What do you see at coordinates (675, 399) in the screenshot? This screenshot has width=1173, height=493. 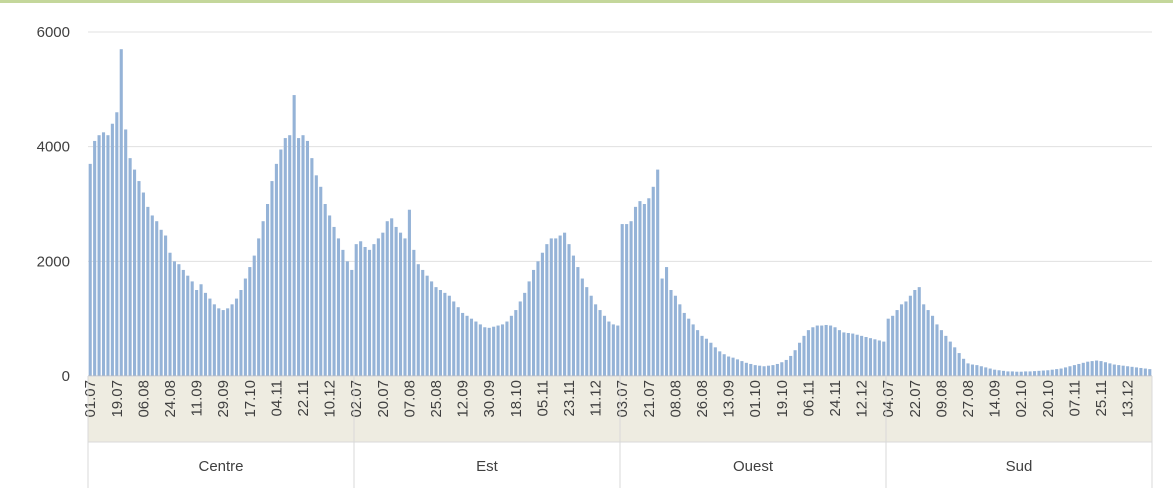 I see `x-tick-label: 08.08` at bounding box center [675, 399].